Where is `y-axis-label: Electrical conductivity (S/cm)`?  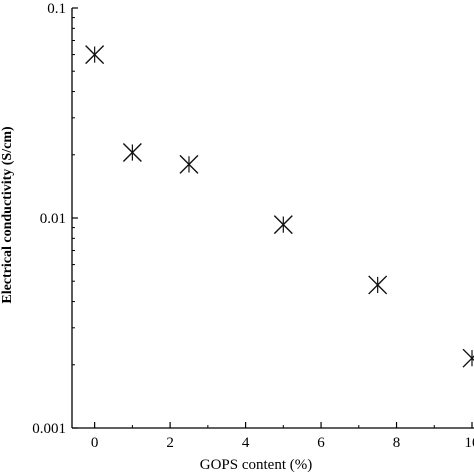
y-axis-label: Electrical conductivity (S/cm) is located at coordinates (7, 215).